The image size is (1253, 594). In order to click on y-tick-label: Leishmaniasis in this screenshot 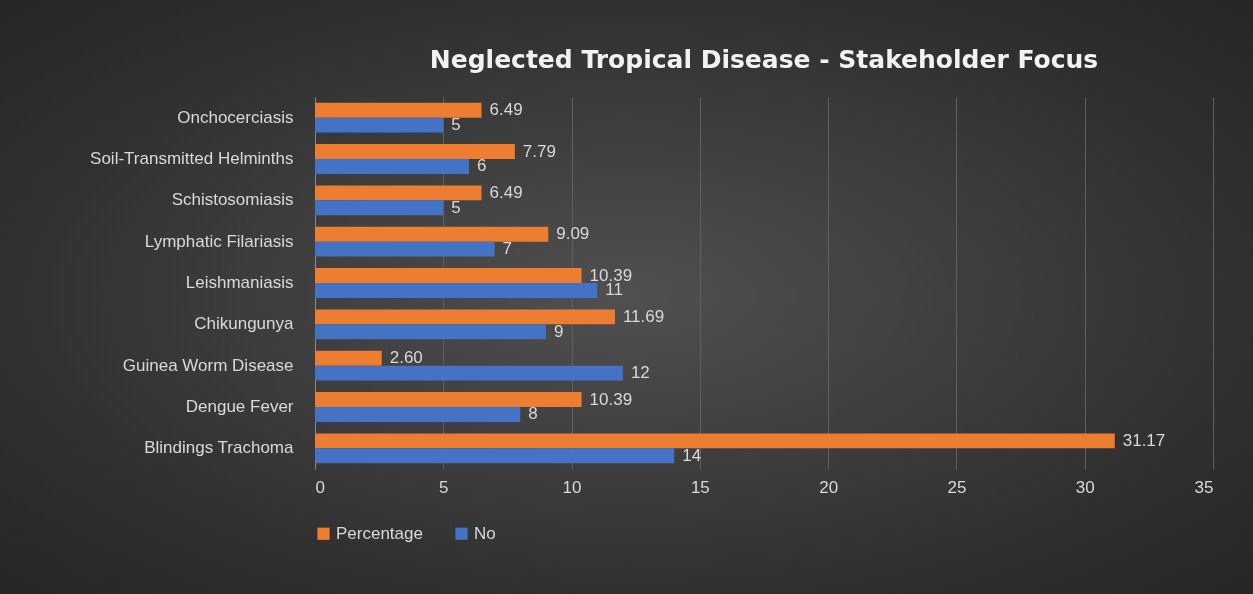, I will do `click(239, 282)`.